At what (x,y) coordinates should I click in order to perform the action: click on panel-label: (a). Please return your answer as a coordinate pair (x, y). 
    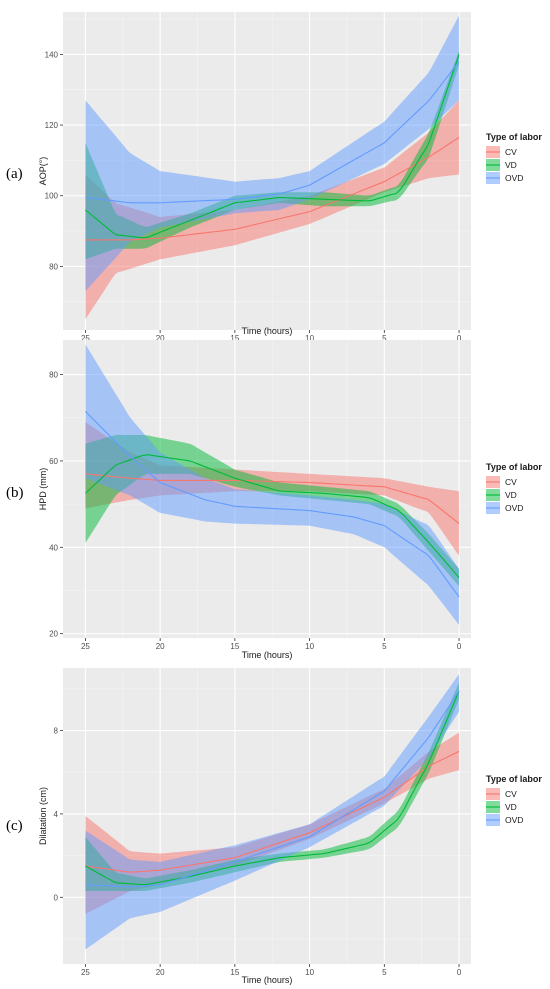
    Looking at the image, I should click on (14, 174).